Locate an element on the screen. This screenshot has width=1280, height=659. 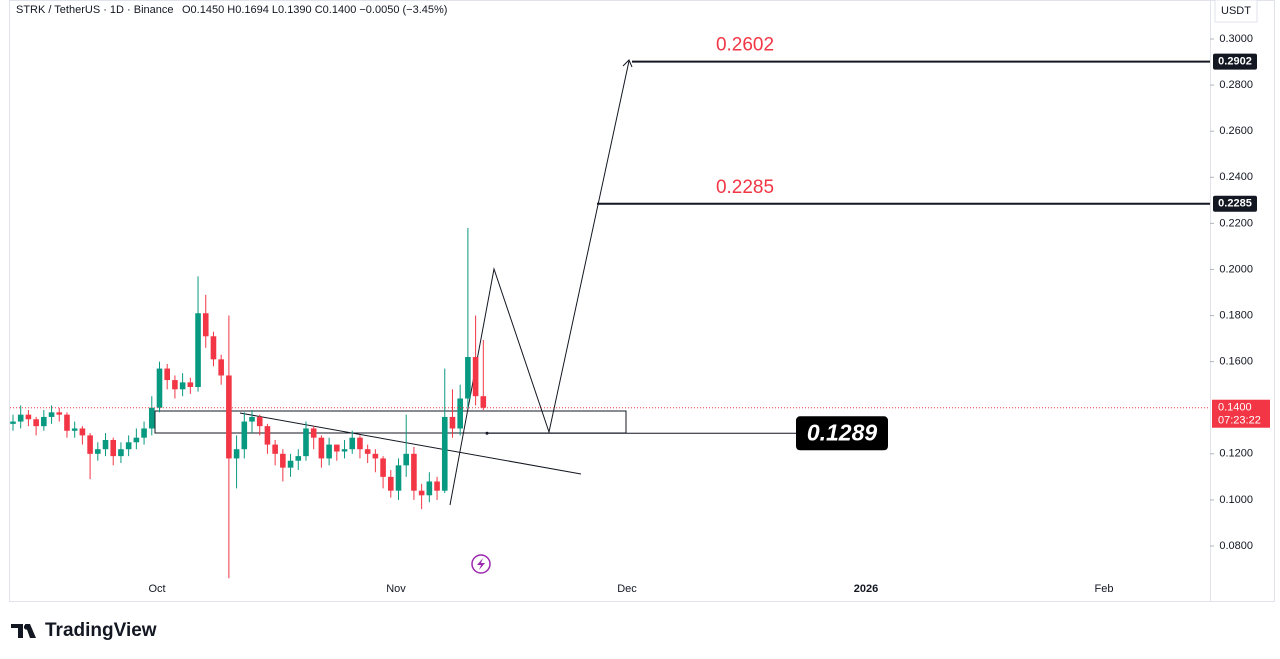
y-tick-label: 0.3000 is located at coordinates (1236, 39).